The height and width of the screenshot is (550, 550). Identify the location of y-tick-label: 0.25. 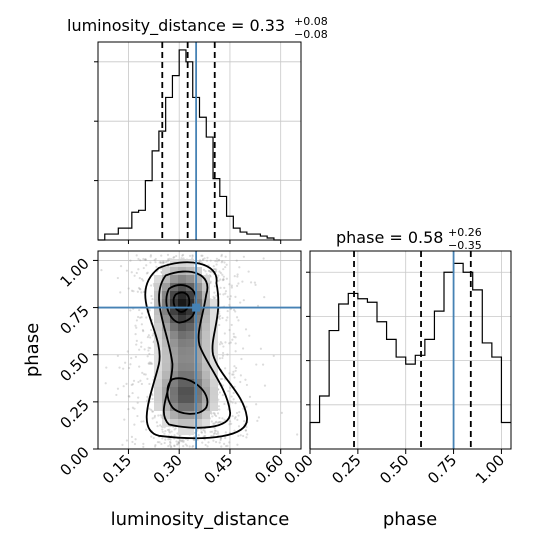
(74, 414).